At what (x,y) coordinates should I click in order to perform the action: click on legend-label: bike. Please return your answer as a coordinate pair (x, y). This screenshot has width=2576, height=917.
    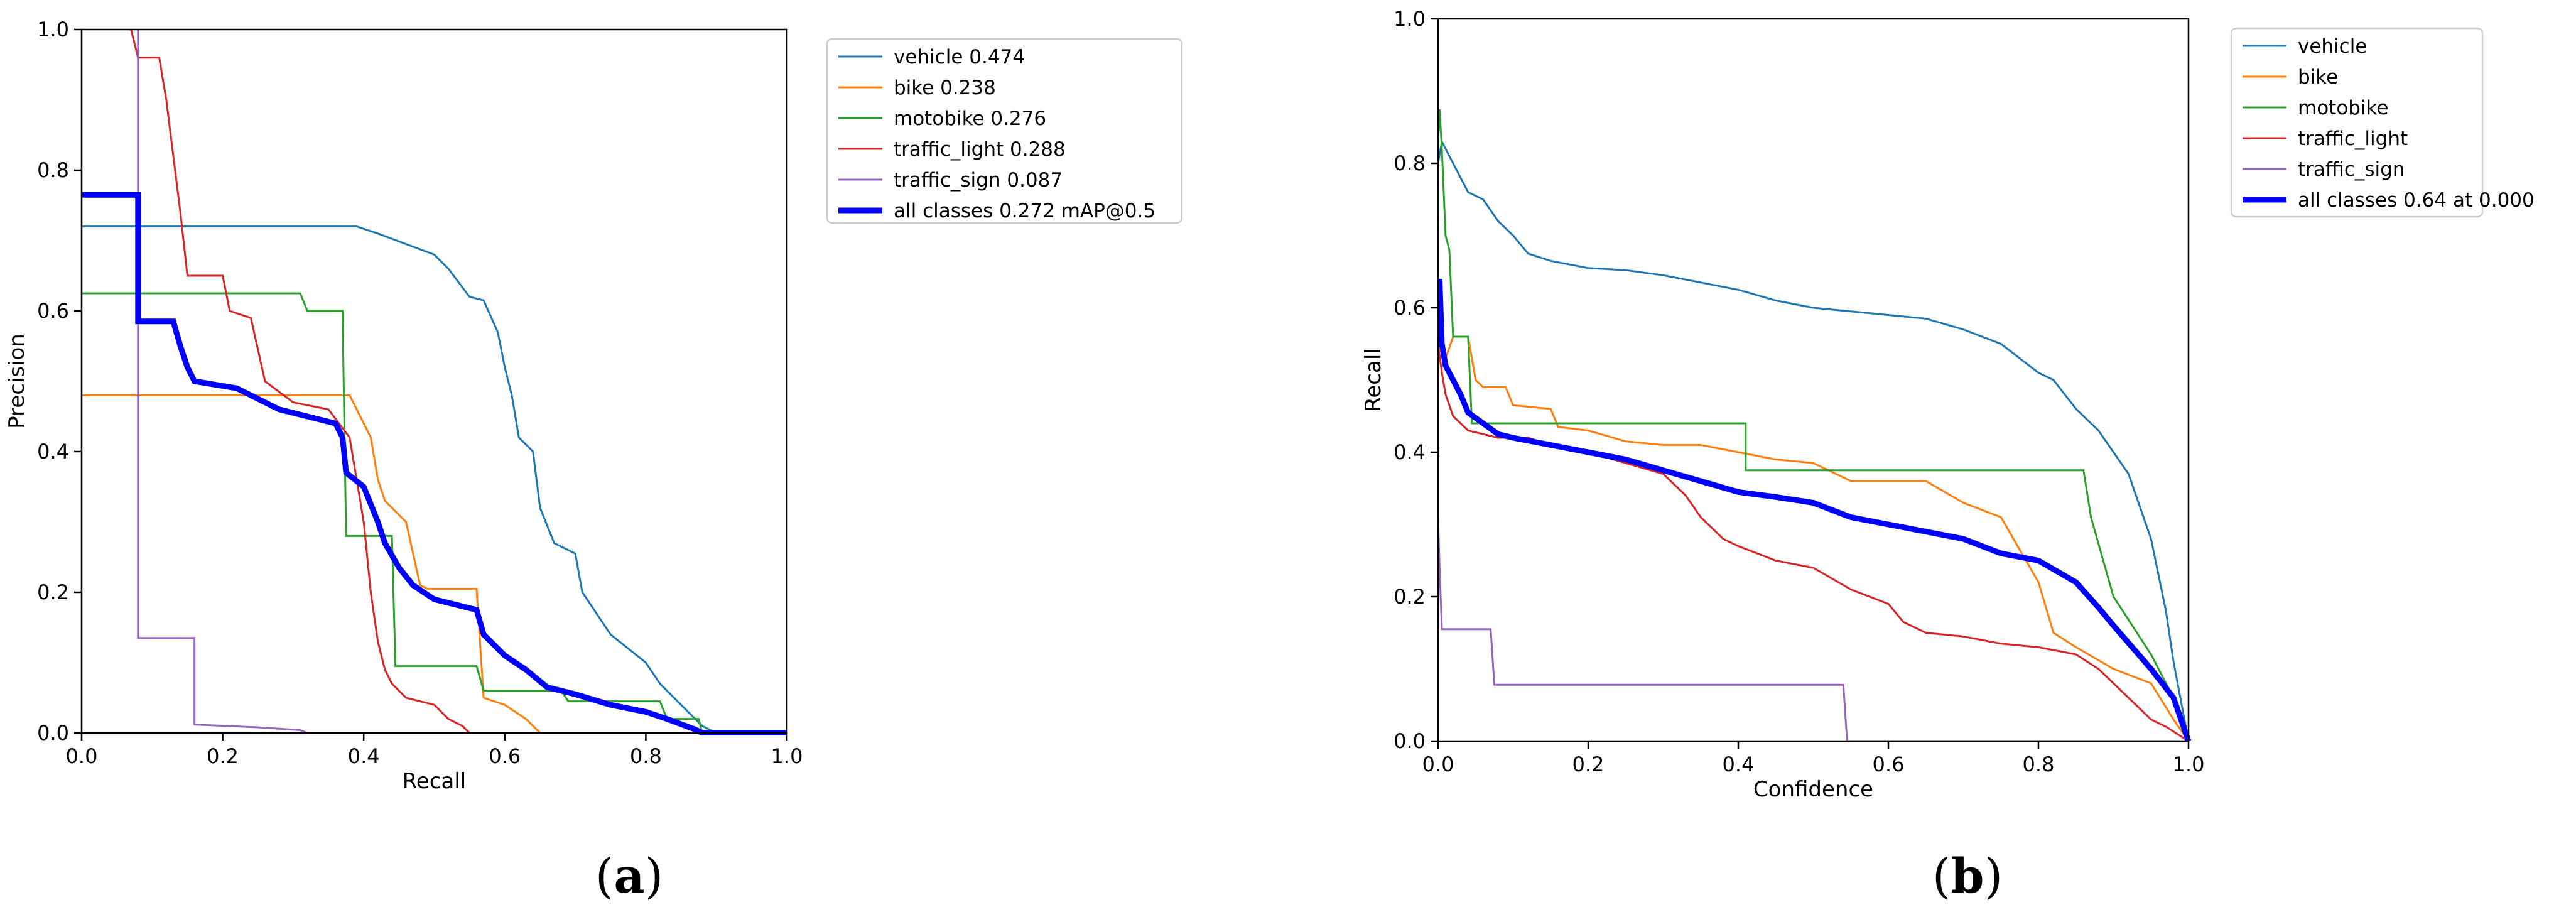
    Looking at the image, I should click on (2318, 77).